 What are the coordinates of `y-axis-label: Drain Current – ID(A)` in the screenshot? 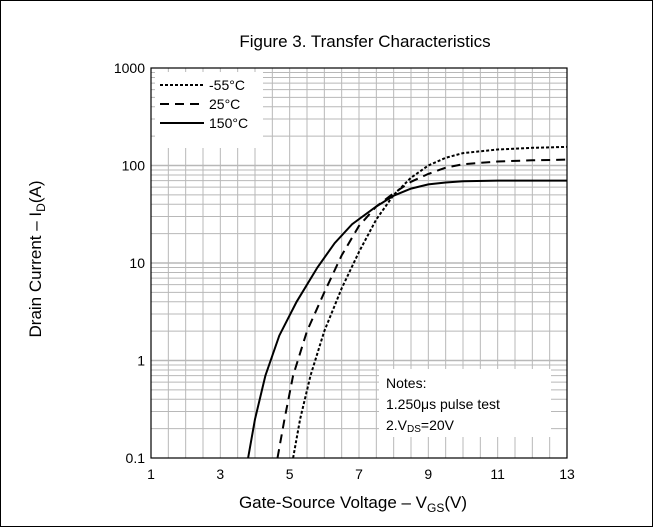 It's located at (37, 258).